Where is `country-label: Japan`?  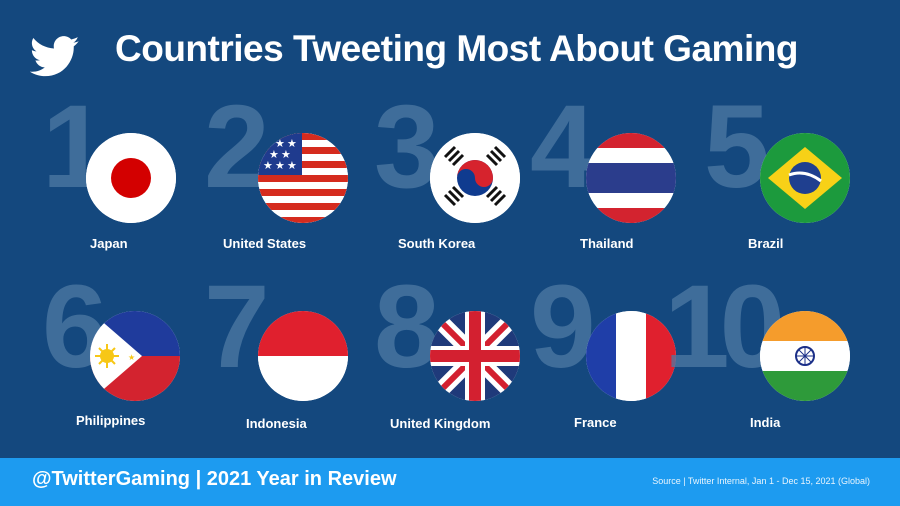
country-label: Japan is located at coordinates (109, 243).